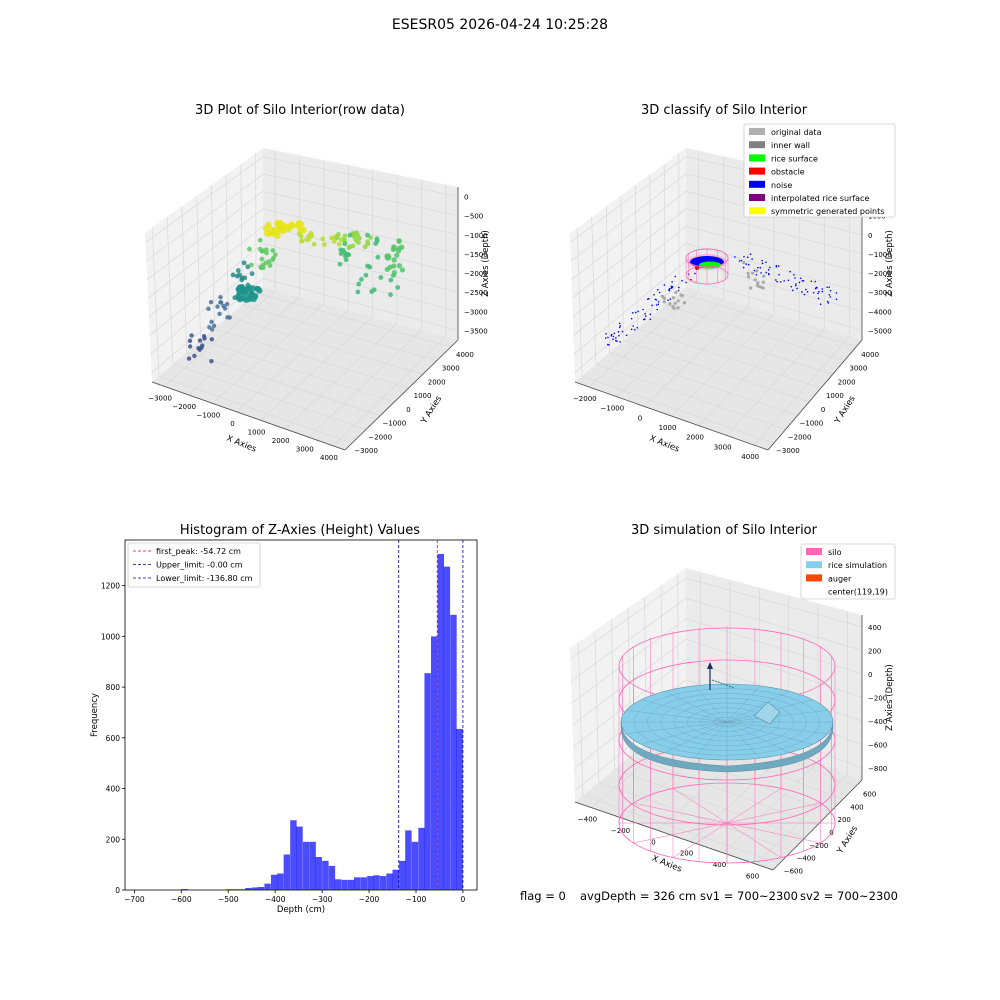 The height and width of the screenshot is (1000, 1000). I want to click on p4-z-tick-label: 200, so click(874, 651).